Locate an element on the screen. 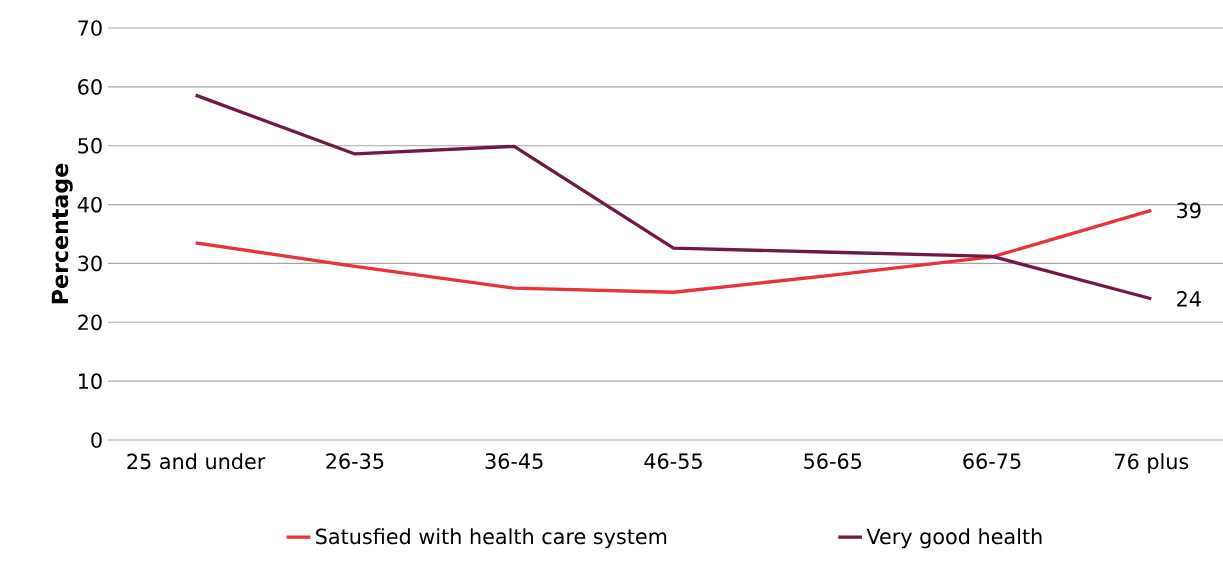 Image resolution: width=1223 pixels, height=587 pixels. y-tick-label: 60 is located at coordinates (90, 87).